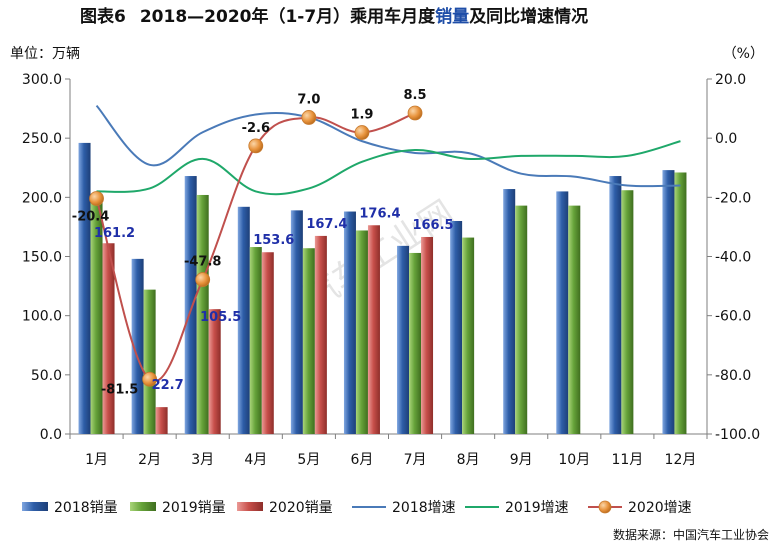 The height and width of the screenshot is (551, 779). I want to click on legend: 2018销量 2019销量 2020销量 2018增速 2019增速 2020增速, so click(357, 508).